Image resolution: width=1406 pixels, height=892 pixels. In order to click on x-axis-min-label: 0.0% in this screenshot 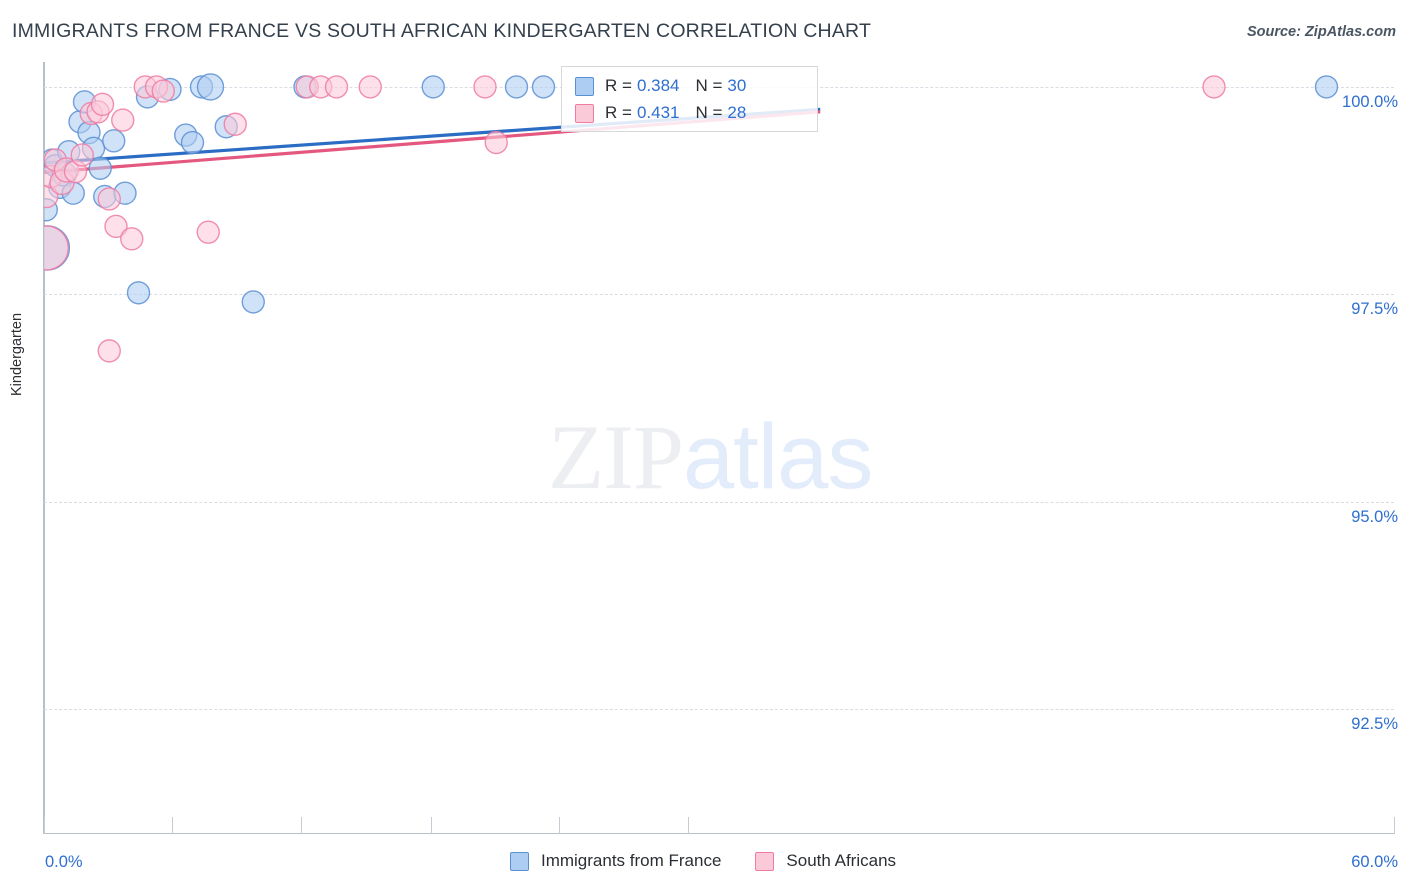, I will do `click(64, 862)`.